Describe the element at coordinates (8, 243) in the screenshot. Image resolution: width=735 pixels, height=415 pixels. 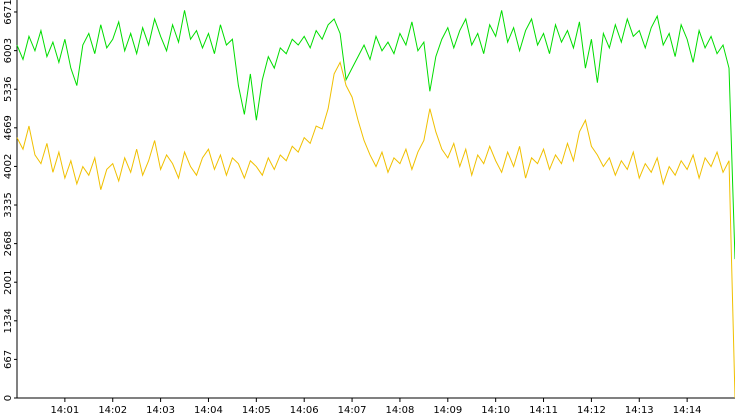
I see `y-tick-label: 2668` at that location.